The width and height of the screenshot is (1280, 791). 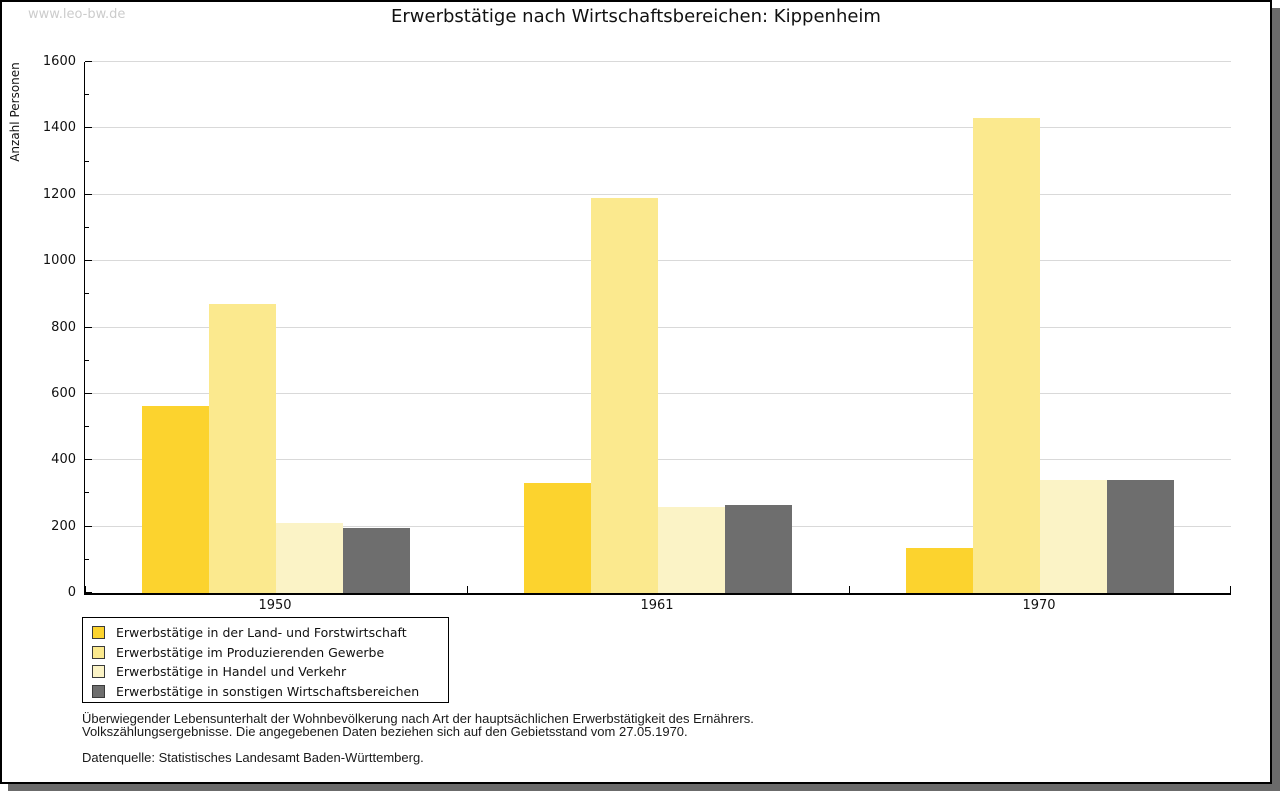 I want to click on legend-item-2: Erwerbstätige im Produzierenden Gewerbe, so click(x=270, y=653).